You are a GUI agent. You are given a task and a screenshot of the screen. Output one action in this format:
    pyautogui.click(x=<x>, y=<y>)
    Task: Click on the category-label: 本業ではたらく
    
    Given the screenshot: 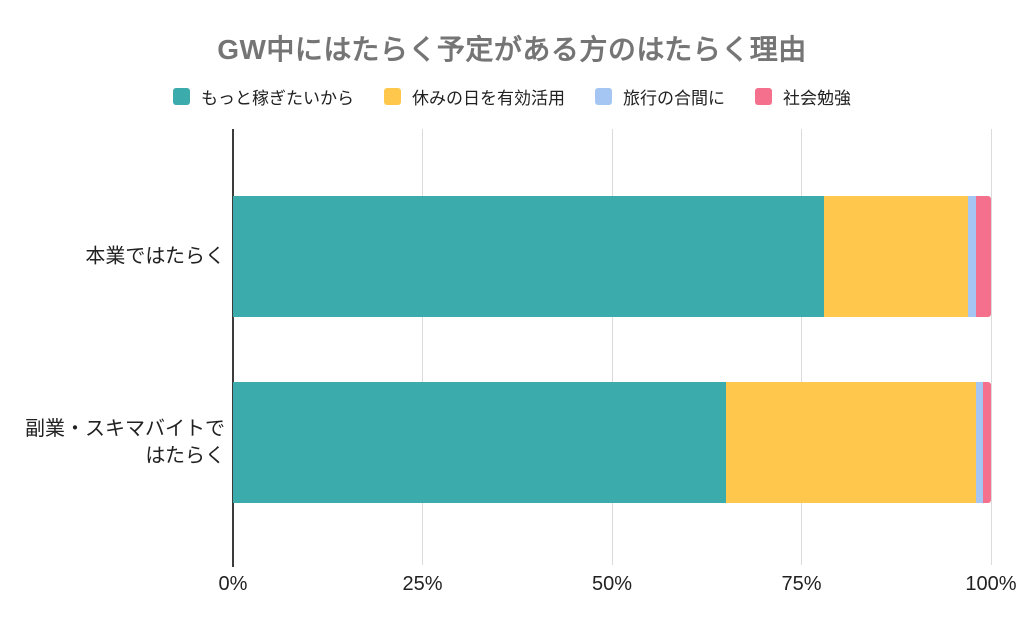 What is the action you would take?
    pyautogui.click(x=155, y=256)
    